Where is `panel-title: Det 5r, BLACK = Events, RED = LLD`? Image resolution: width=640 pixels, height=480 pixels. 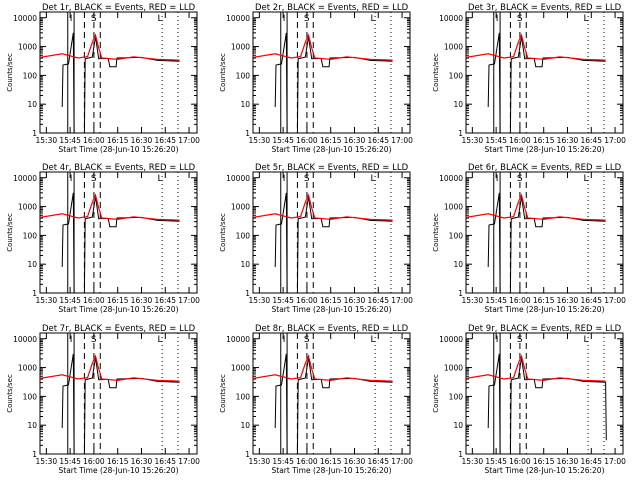 panel-title: Det 5r, BLACK = Events, RED = LLD is located at coordinates (332, 168).